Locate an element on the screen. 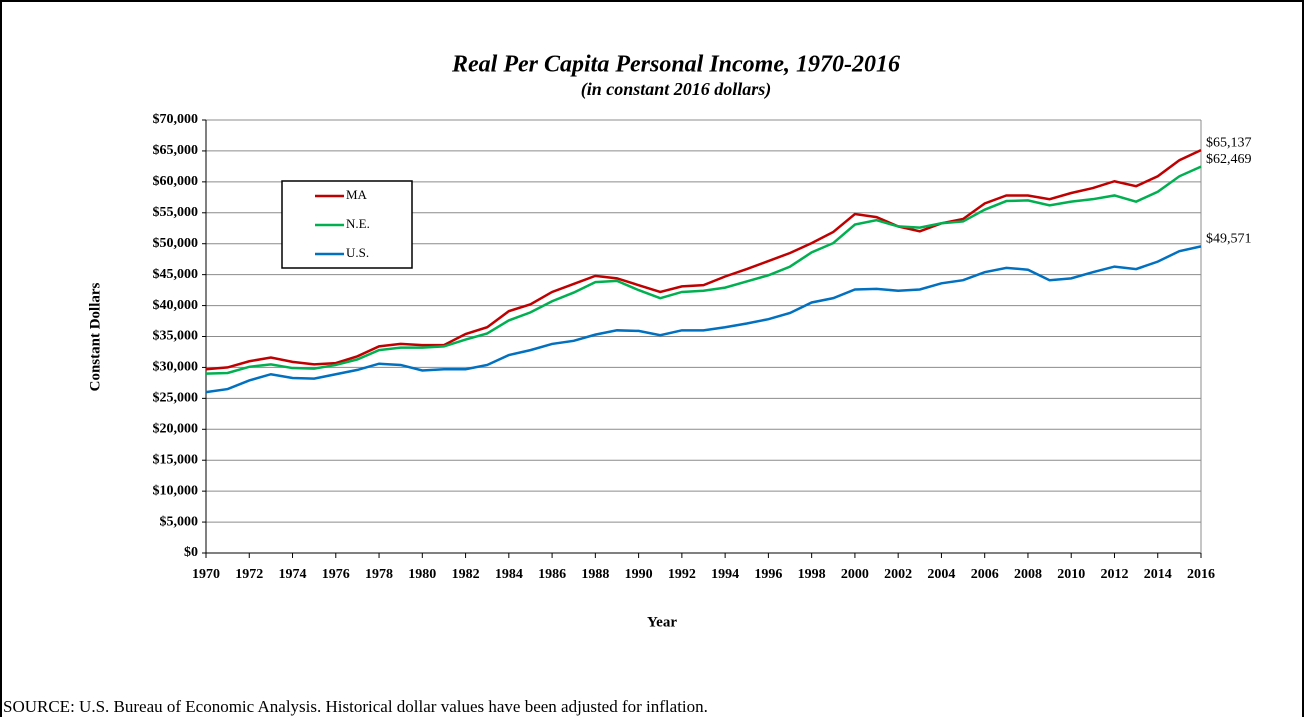  y-tick-label: $50,000 is located at coordinates (176, 243).